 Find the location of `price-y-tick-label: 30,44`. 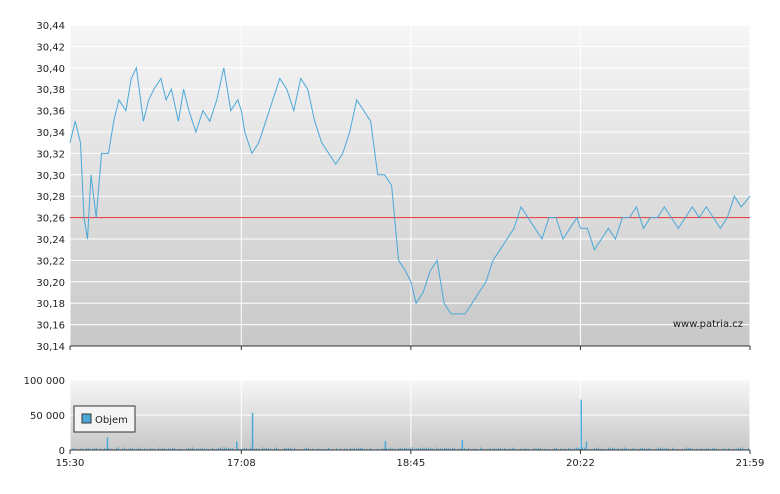

price-y-tick-label: 30,44 is located at coordinates (50, 26).